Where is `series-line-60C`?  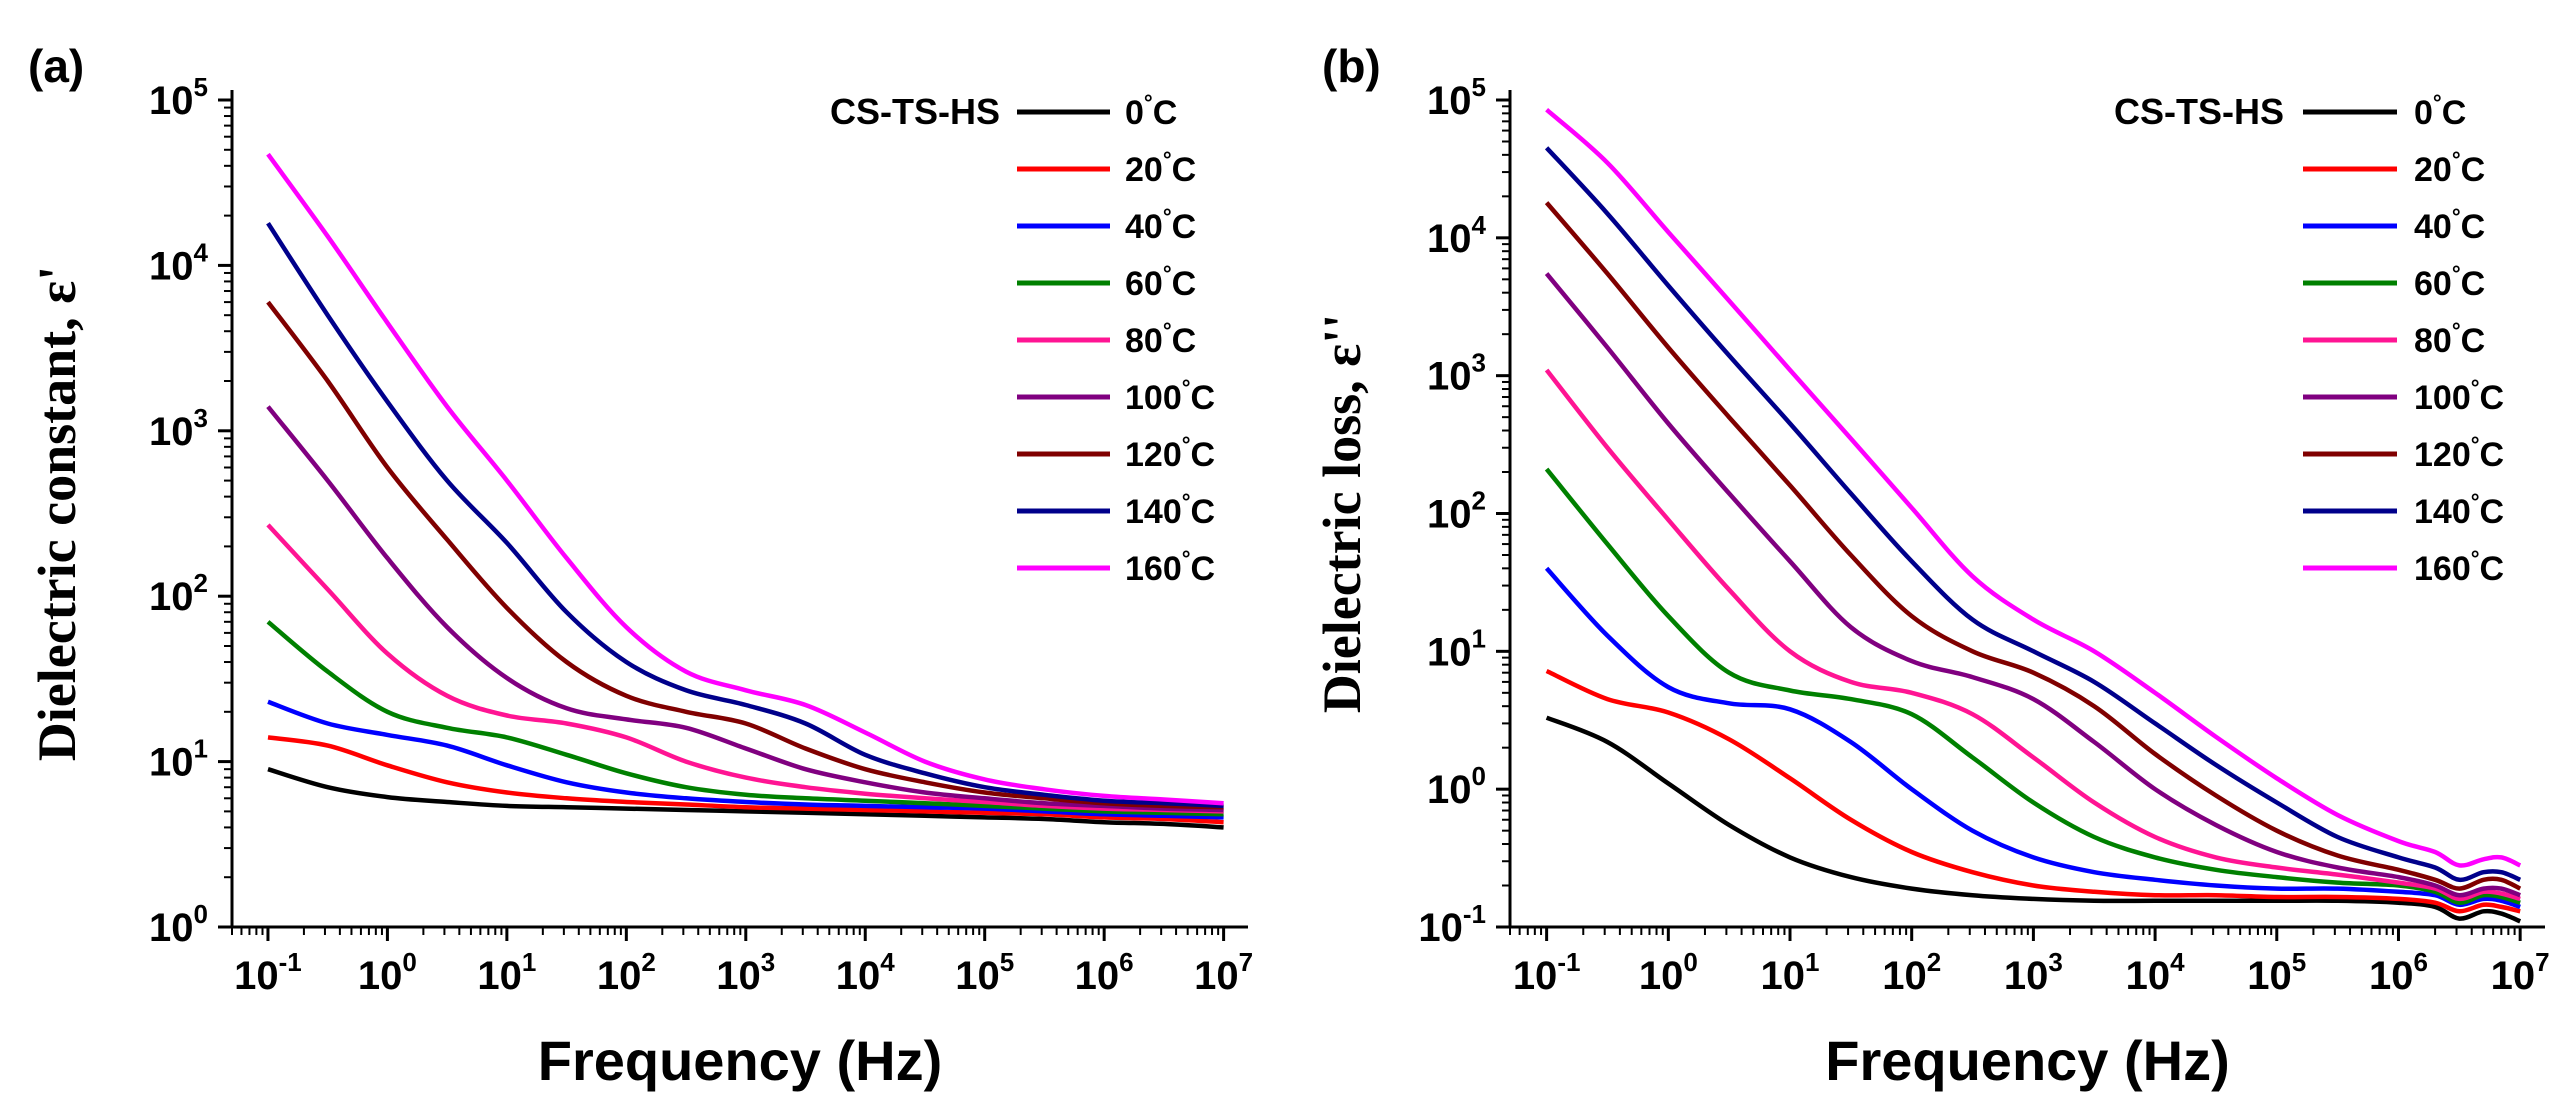
series-line-60C is located at coordinates (745, 718).